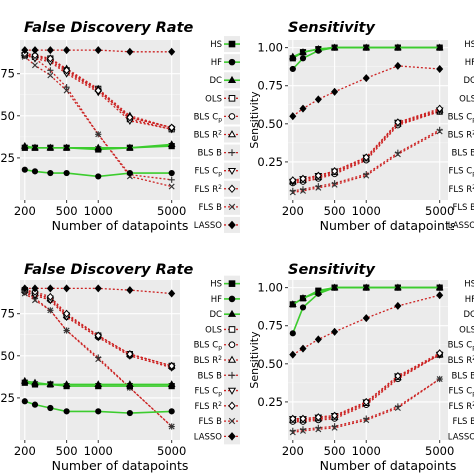  I want to click on y-tick-label: 0.75, so click(270, 86).